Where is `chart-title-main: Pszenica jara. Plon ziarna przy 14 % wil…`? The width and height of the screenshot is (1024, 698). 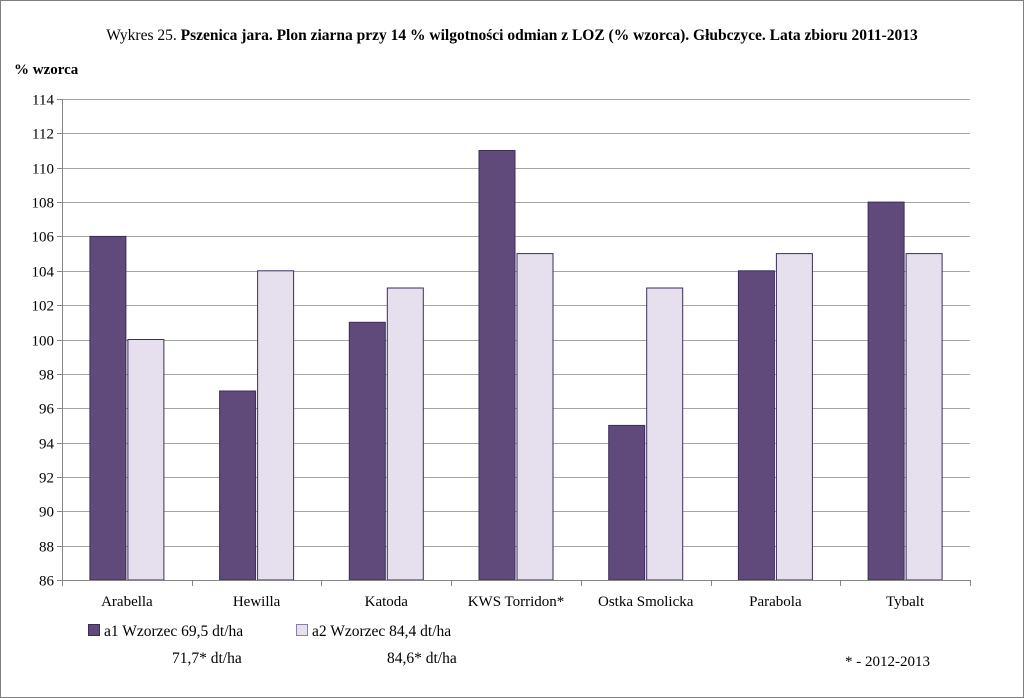 chart-title-main: Pszenica jara. Plon ziarna przy 14 % wil… is located at coordinates (549, 35).